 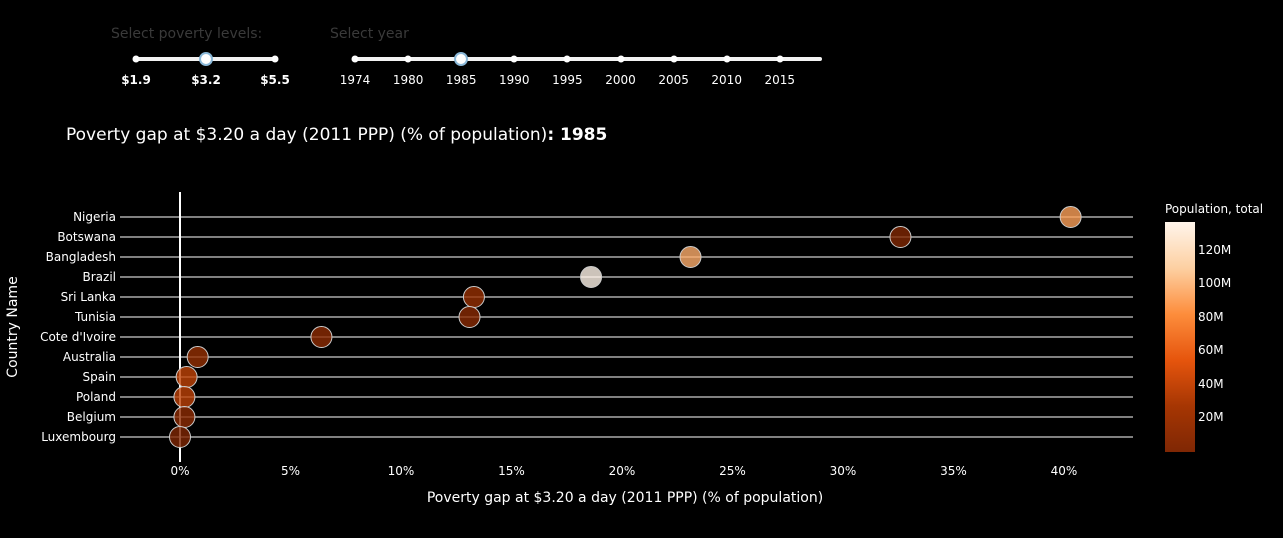 I want to click on country-label: Brazil, so click(x=100, y=277).